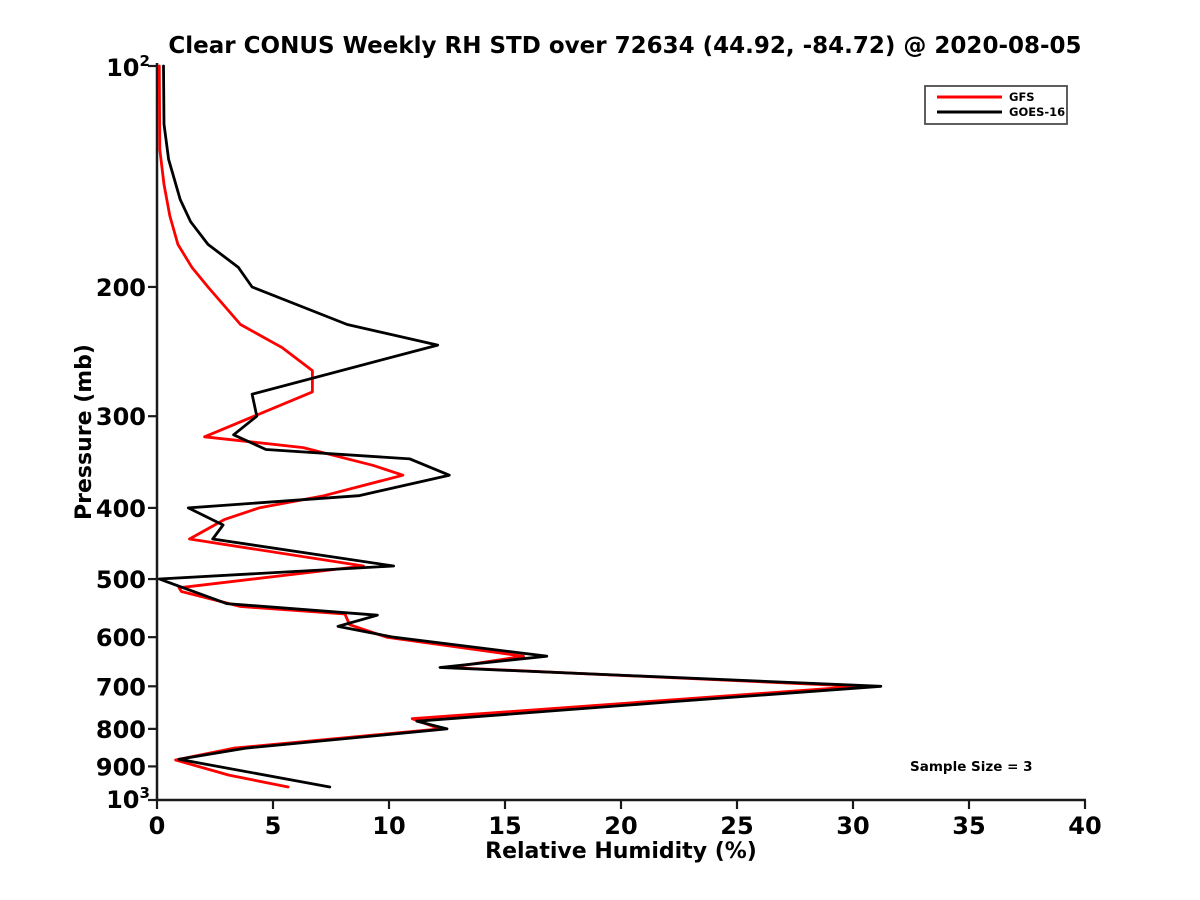 The height and width of the screenshot is (900, 1200). I want to click on y-bottom-base: 10, so click(122, 800).